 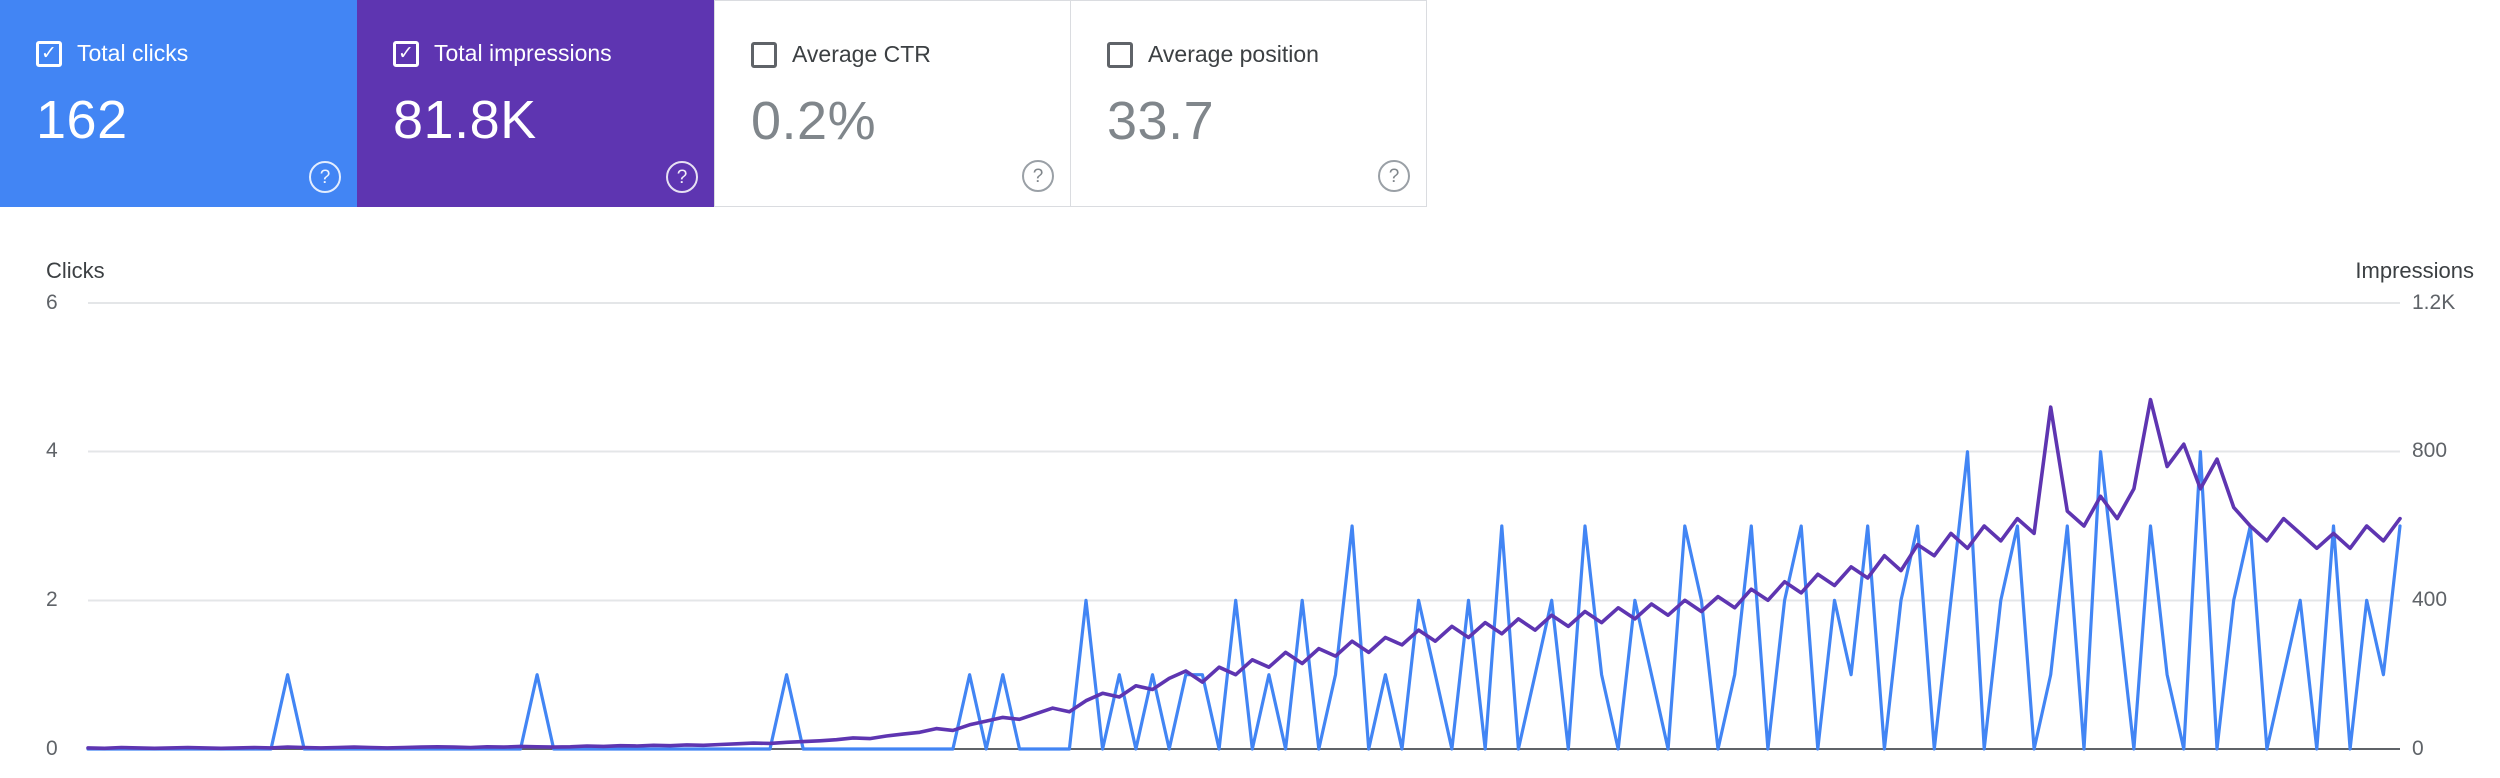 What do you see at coordinates (861, 54) in the screenshot?
I see `card-label-average-ctr: Average CTR` at bounding box center [861, 54].